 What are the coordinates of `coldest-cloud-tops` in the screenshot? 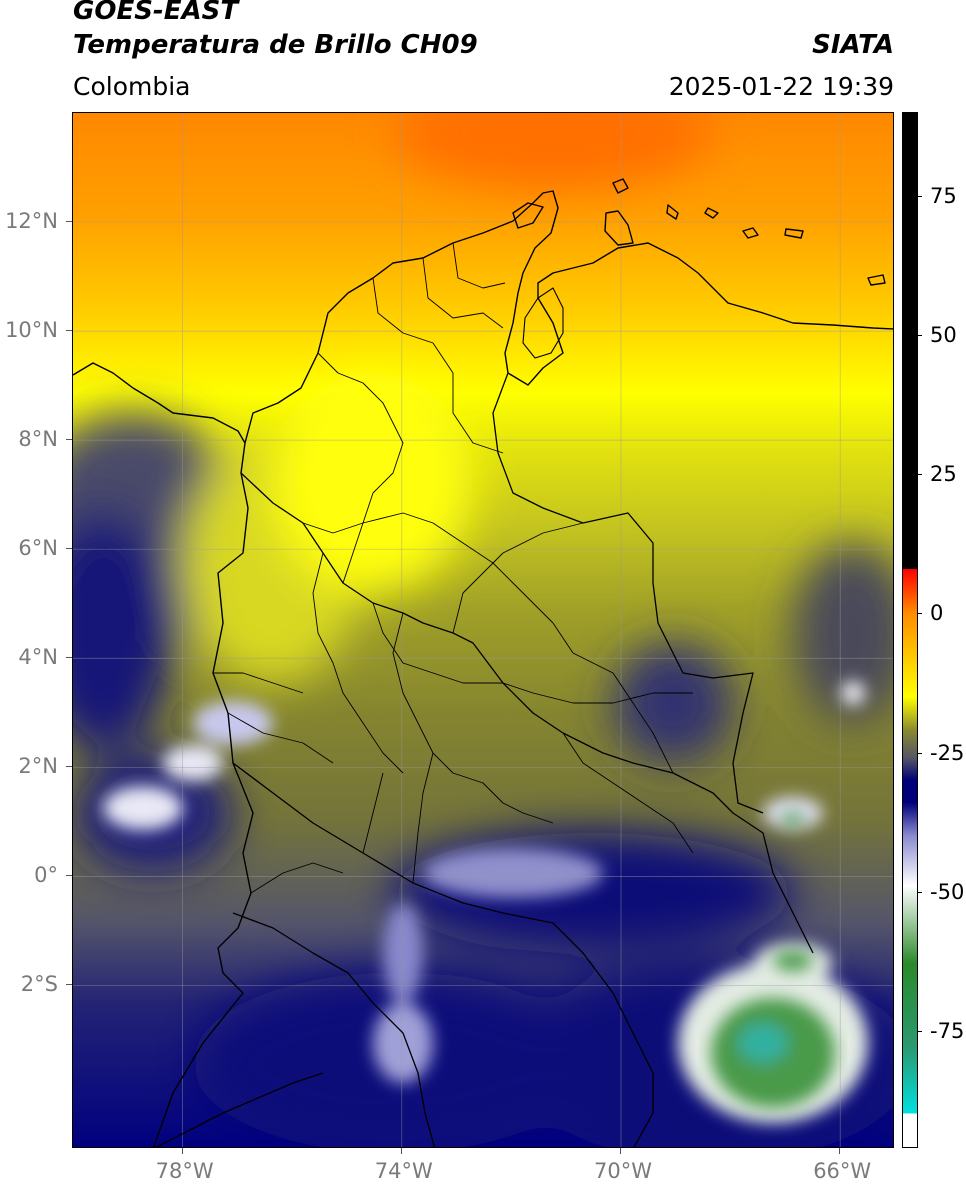 It's located at (773, 960).